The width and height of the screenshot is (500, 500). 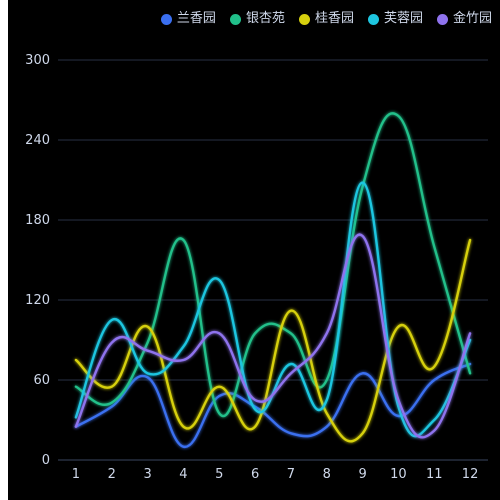 I want to click on legend-label-series-5: 金竹园, so click(x=472, y=18).